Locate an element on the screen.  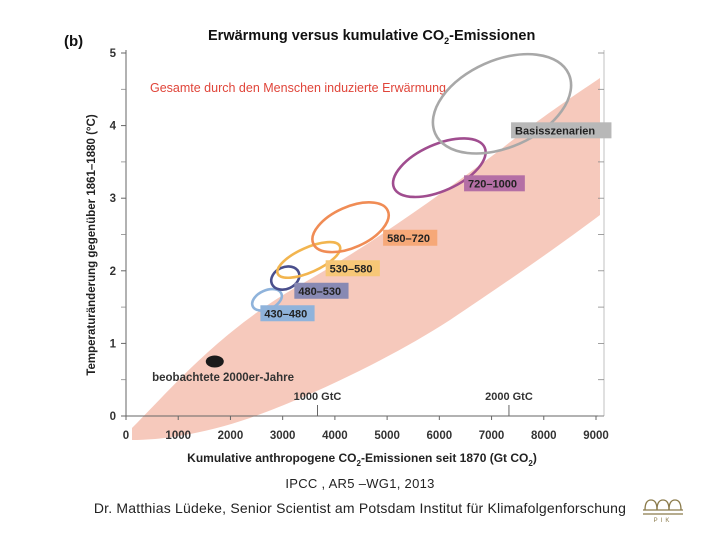
y-tick-label: 1 is located at coordinates (113, 344).